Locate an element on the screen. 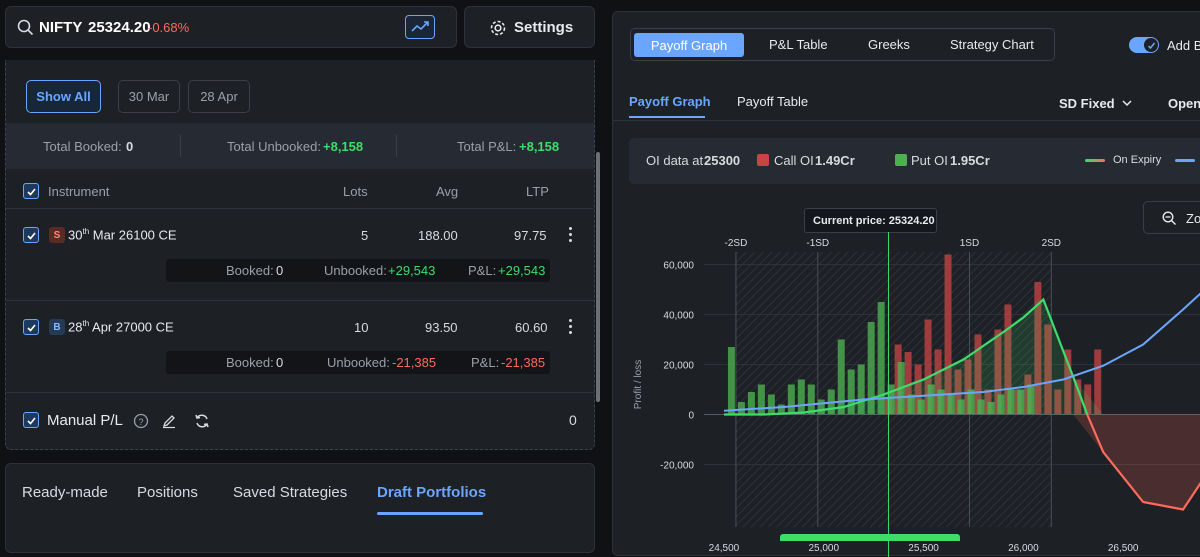 The width and height of the screenshot is (1200, 557). zoom-out-icon is located at coordinates (1169, 218).